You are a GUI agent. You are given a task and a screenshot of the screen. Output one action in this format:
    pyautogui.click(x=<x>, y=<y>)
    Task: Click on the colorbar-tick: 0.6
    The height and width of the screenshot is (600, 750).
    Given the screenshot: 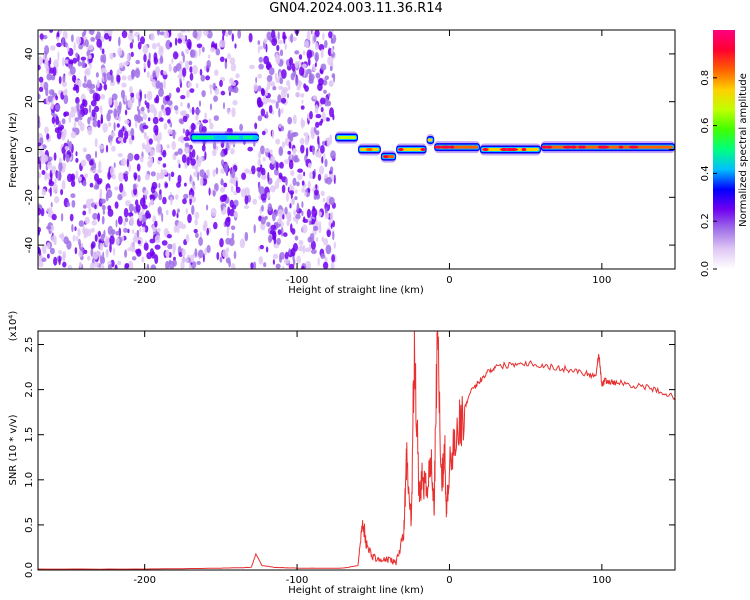 What is the action you would take?
    pyautogui.click(x=705, y=126)
    